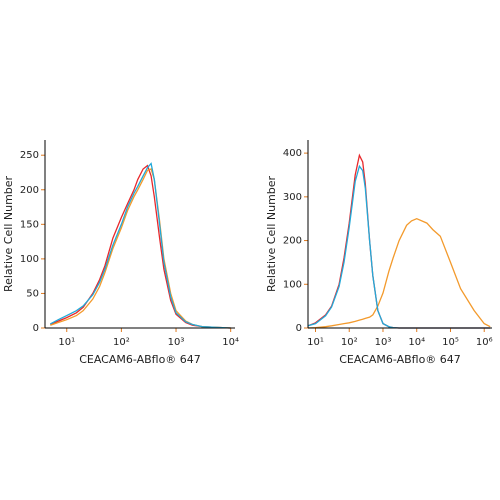 The height and width of the screenshot is (500, 500). Describe the element at coordinates (292, 153) in the screenshot. I see `y-tick-label: 400` at that location.